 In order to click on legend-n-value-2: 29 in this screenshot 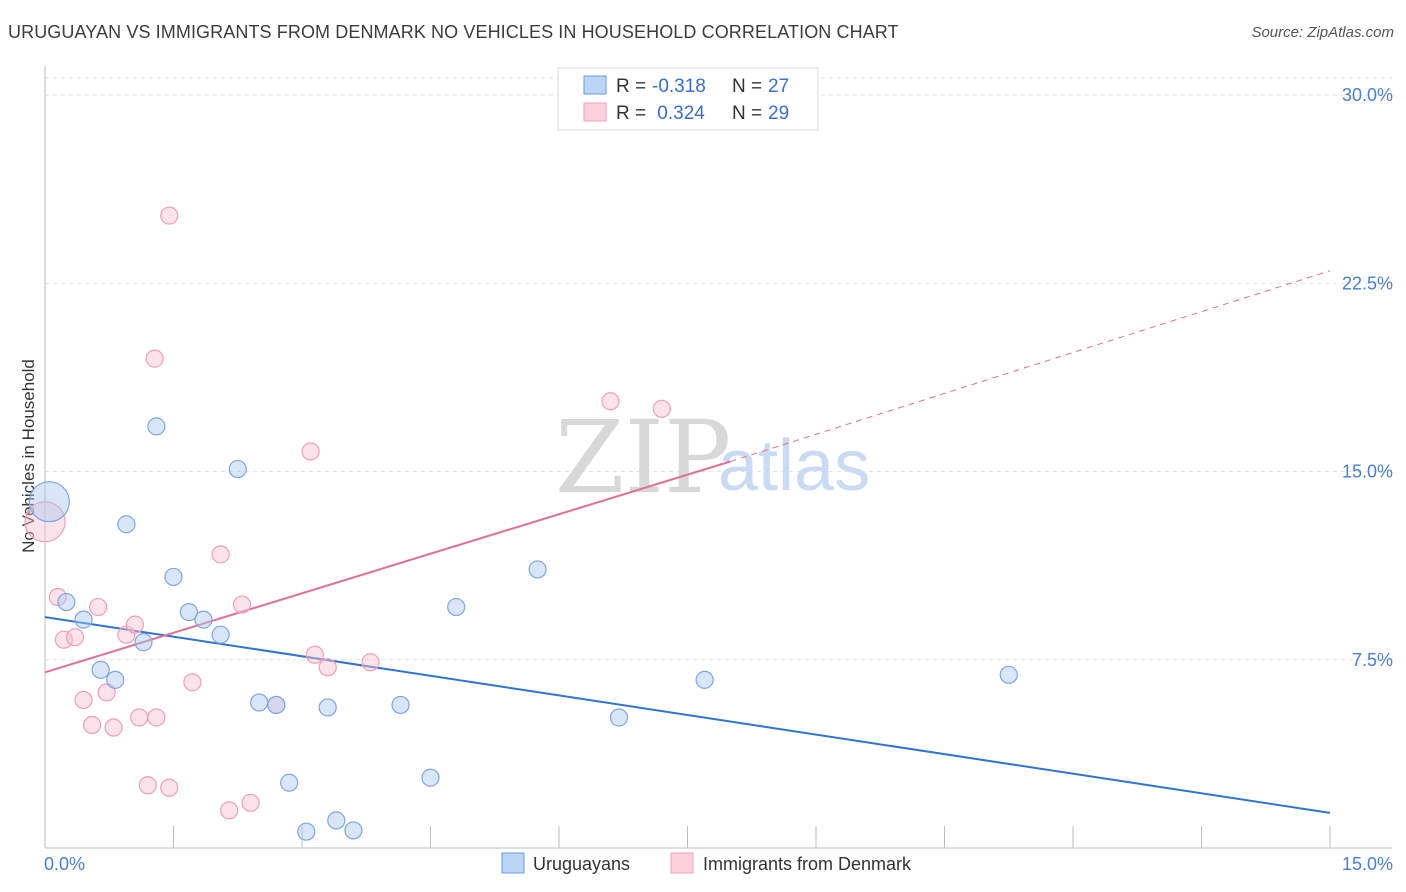, I will do `click(778, 113)`.